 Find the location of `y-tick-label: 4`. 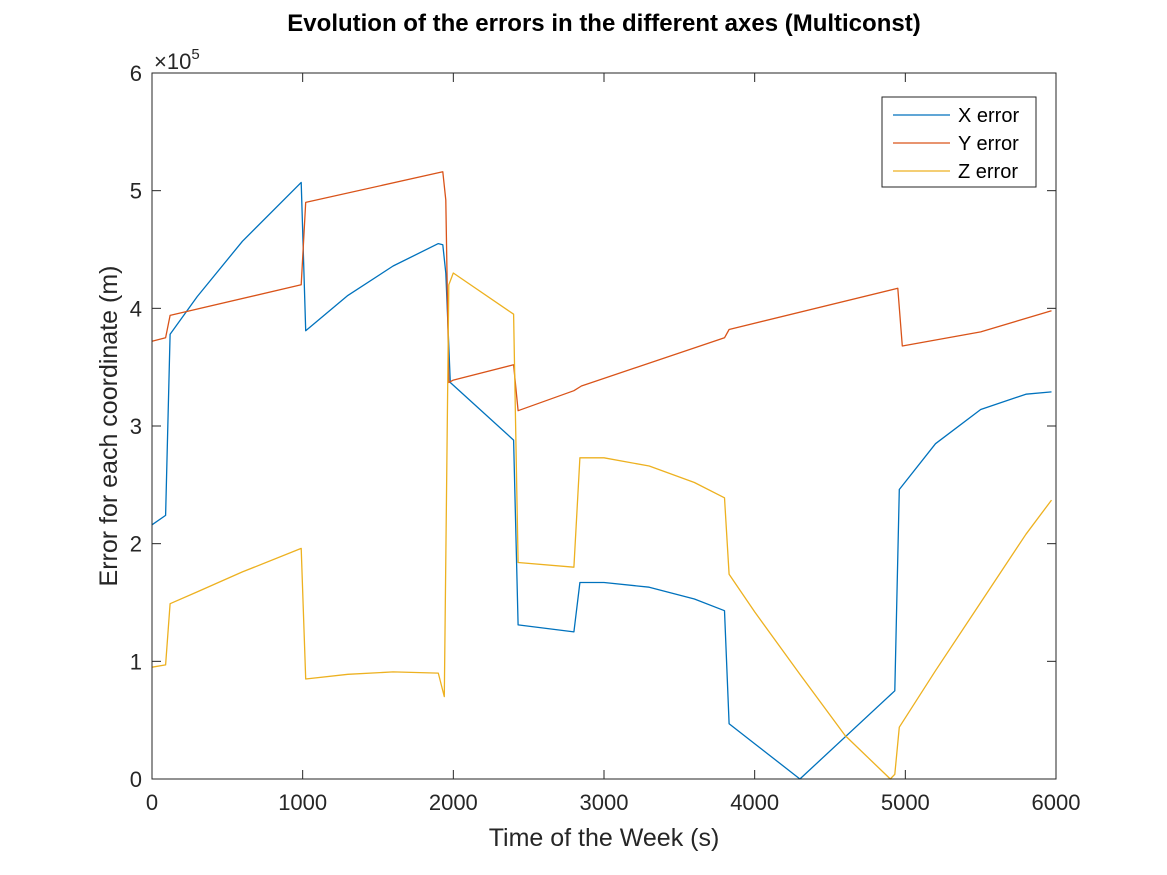

y-tick-label: 4 is located at coordinates (136, 308).